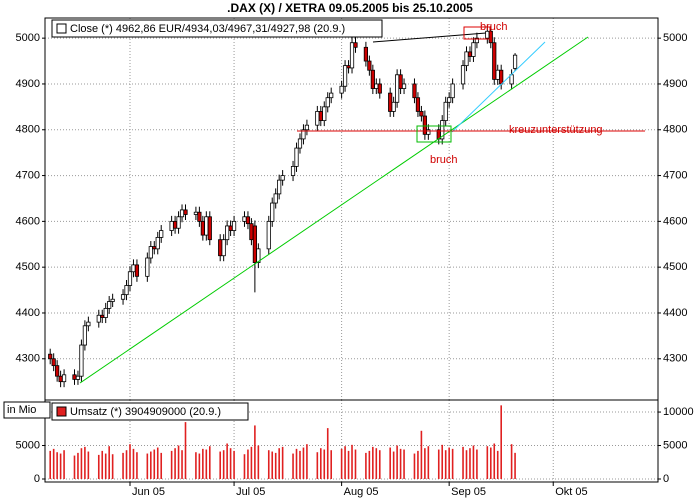 The image size is (700, 500). What do you see at coordinates (61, 28) in the screenshot?
I see `legend-swatch` at bounding box center [61, 28].